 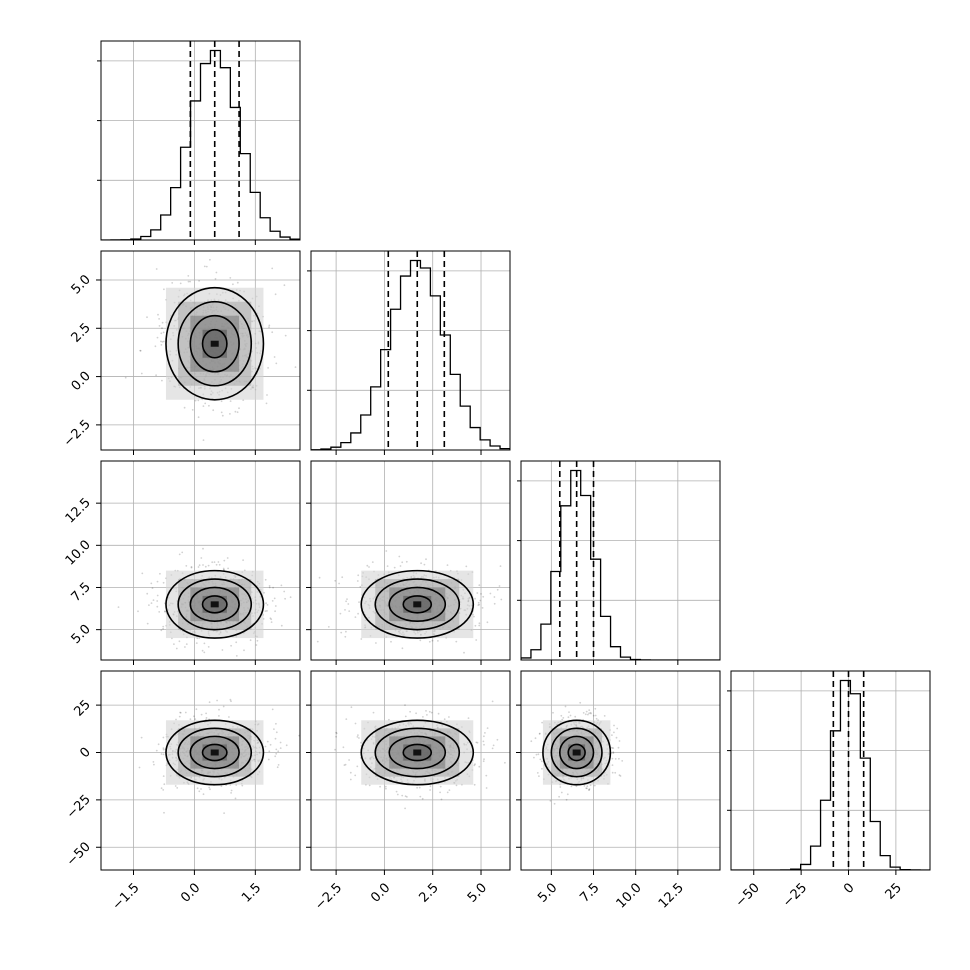 I want to click on y-tick-label: 10.0, so click(x=78, y=553).